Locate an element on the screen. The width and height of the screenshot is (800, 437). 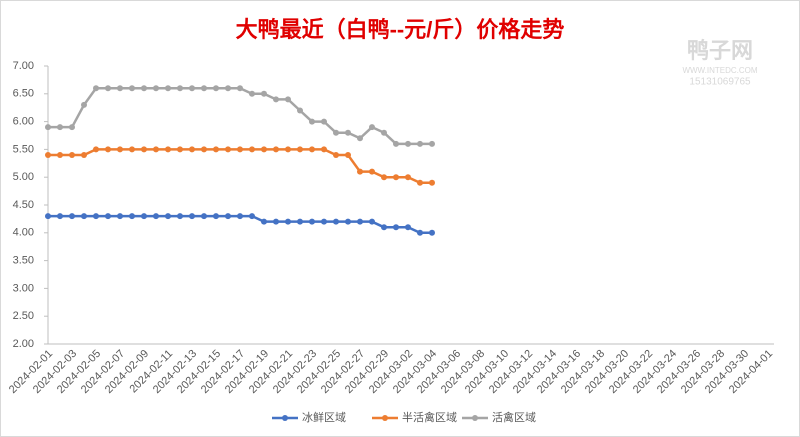
chart-title: 大鸭最近（白鸭--元/斤）价格走势 is located at coordinates (400, 29).